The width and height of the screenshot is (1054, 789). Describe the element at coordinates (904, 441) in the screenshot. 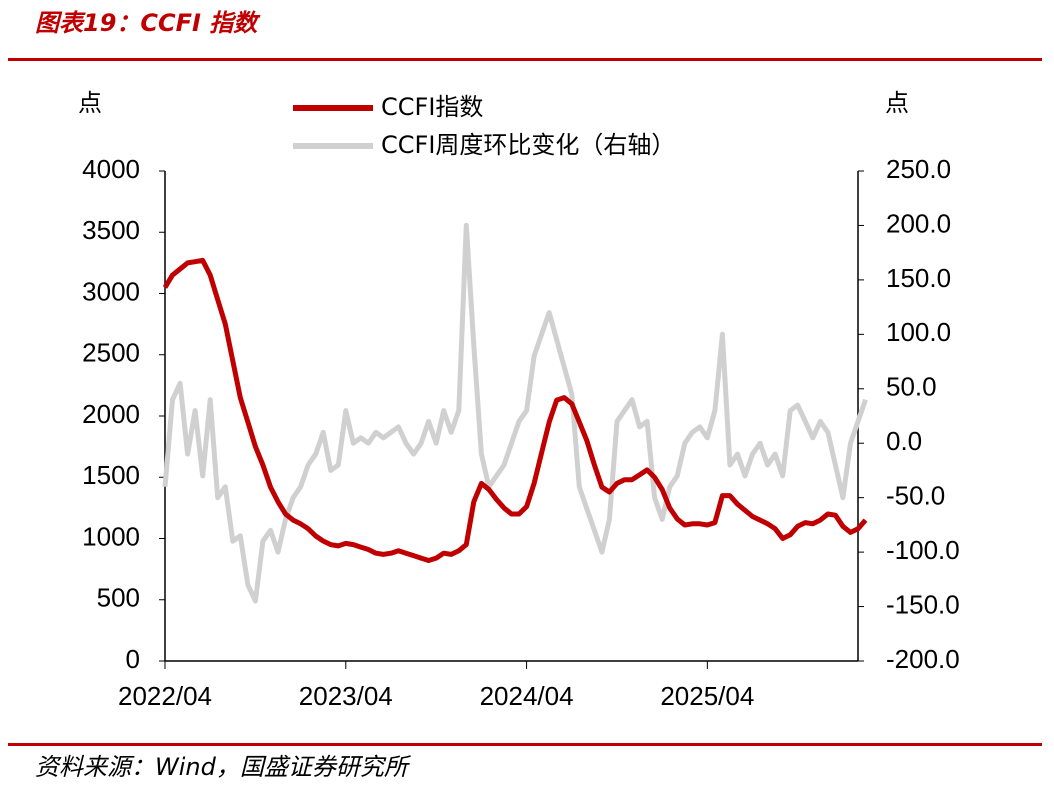

I see `y2-tick-label: 0.0` at that location.